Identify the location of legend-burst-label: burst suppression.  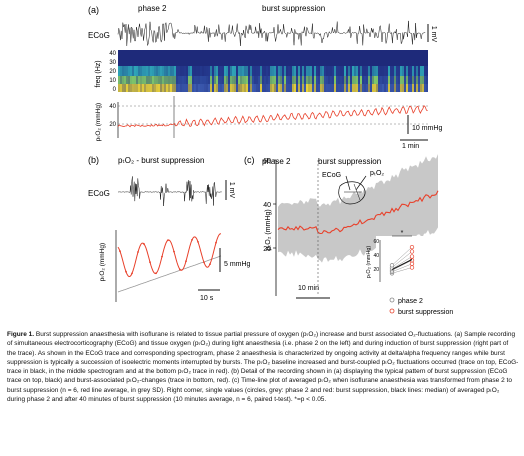
(425, 312).